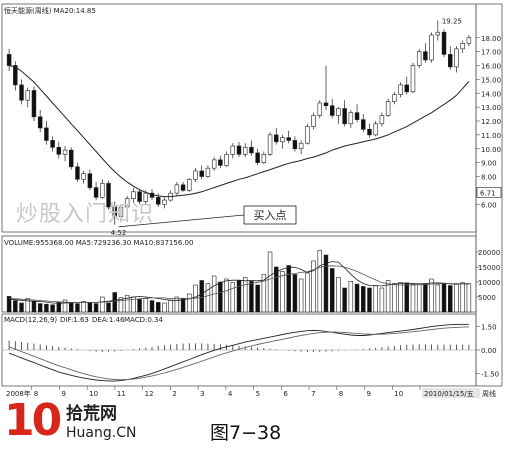 This screenshot has height=454, width=506. Describe the element at coordinates (36, 394) in the screenshot. I see `x-tick-label: 8` at that location.